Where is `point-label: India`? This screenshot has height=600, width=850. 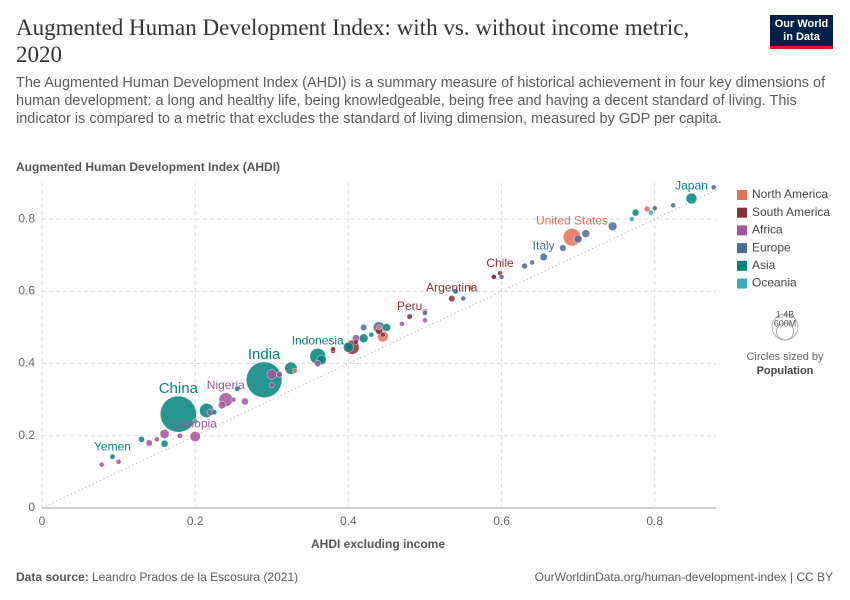
point-label: India is located at coordinates (264, 354).